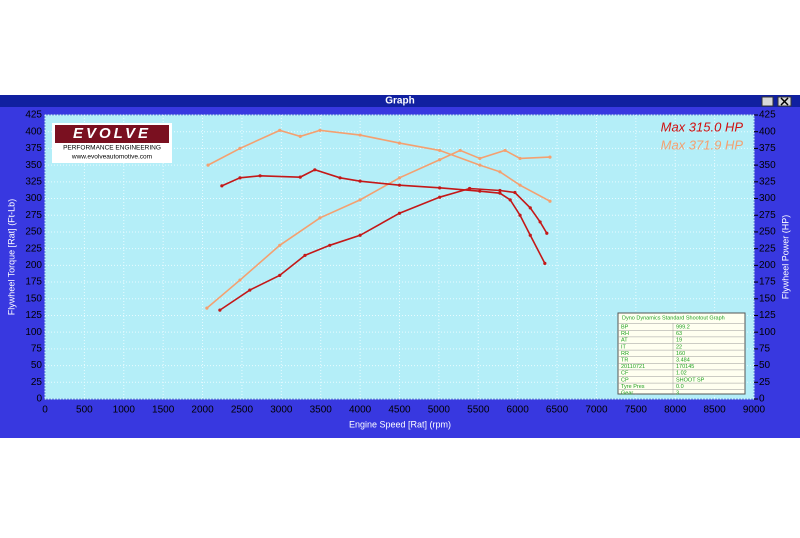  What do you see at coordinates (754, 410) in the screenshot?
I see `x-tick-label: 9000` at bounding box center [754, 410].